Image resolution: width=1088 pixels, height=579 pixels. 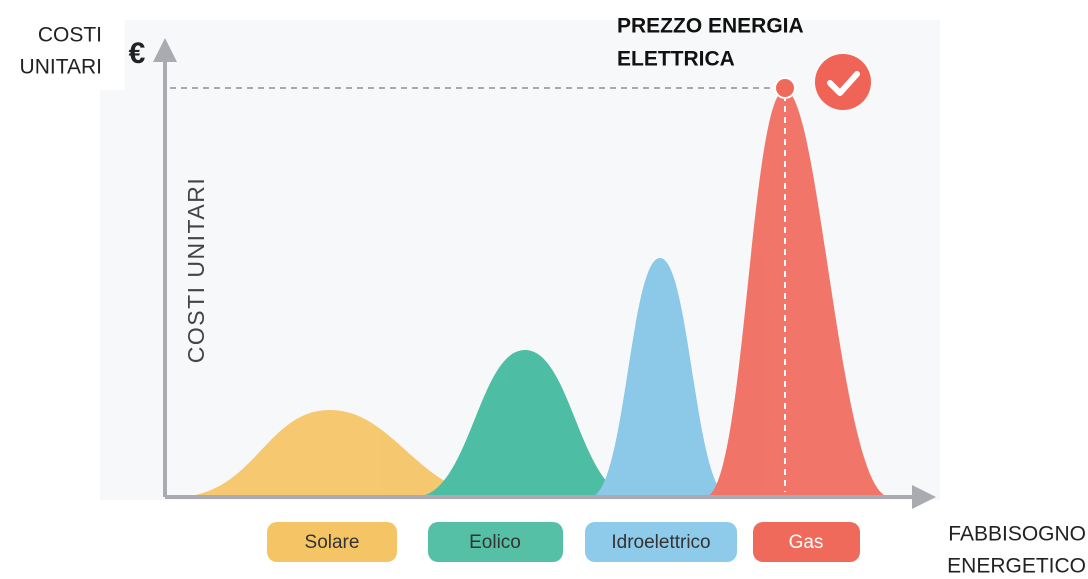 I want to click on legend-label: Gas, so click(x=806, y=542).